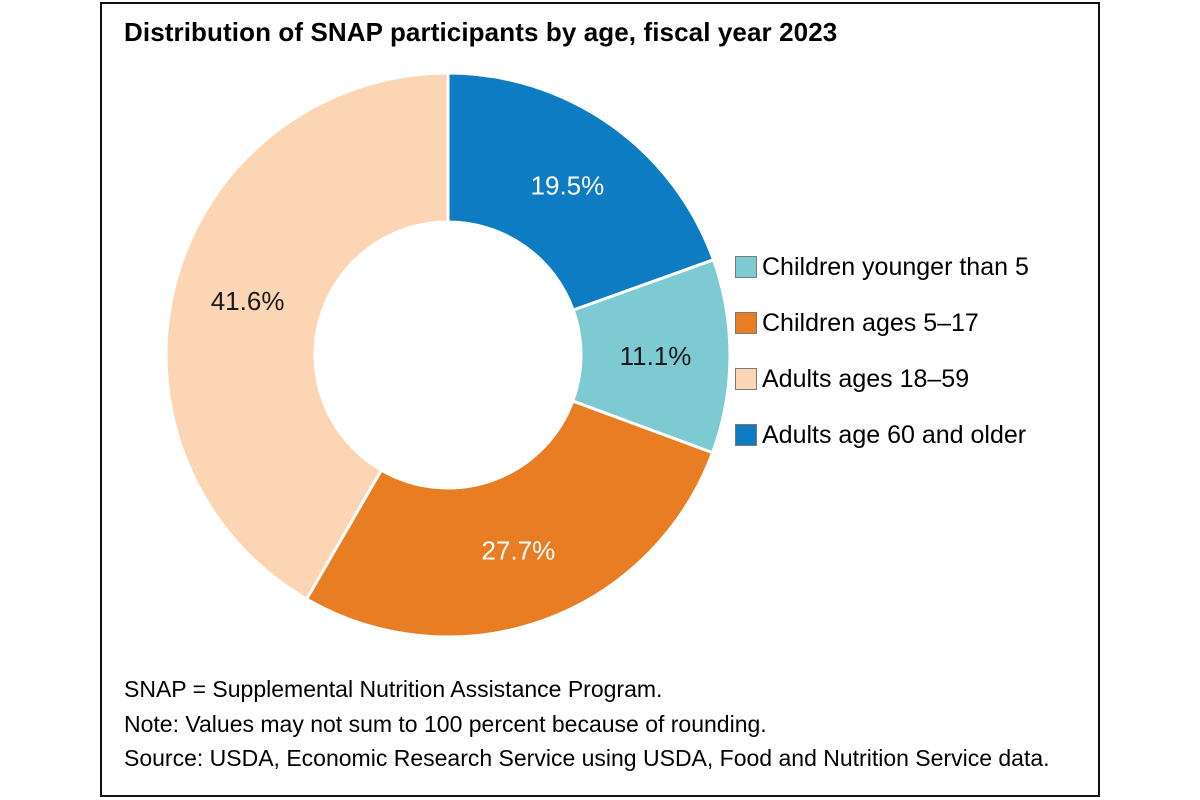 This screenshot has height=800, width=1200. Describe the element at coordinates (894, 434) in the screenshot. I see `legend-label: Adults age 60 and older` at that location.